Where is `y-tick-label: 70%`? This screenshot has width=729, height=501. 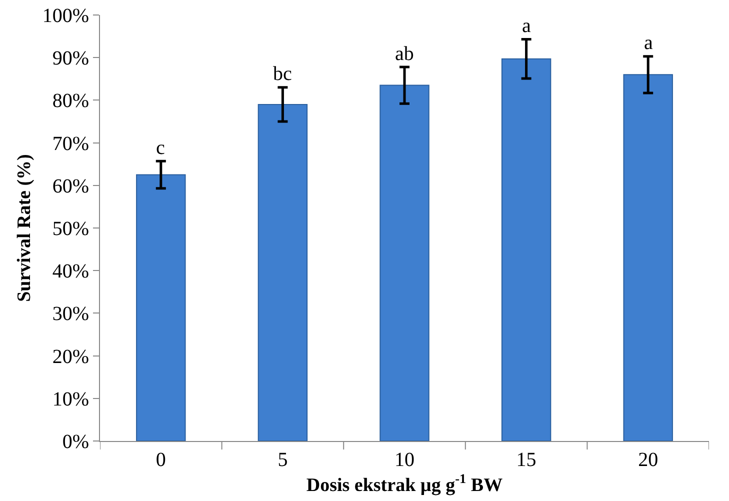
y-tick-label: 70% is located at coordinates (70, 143).